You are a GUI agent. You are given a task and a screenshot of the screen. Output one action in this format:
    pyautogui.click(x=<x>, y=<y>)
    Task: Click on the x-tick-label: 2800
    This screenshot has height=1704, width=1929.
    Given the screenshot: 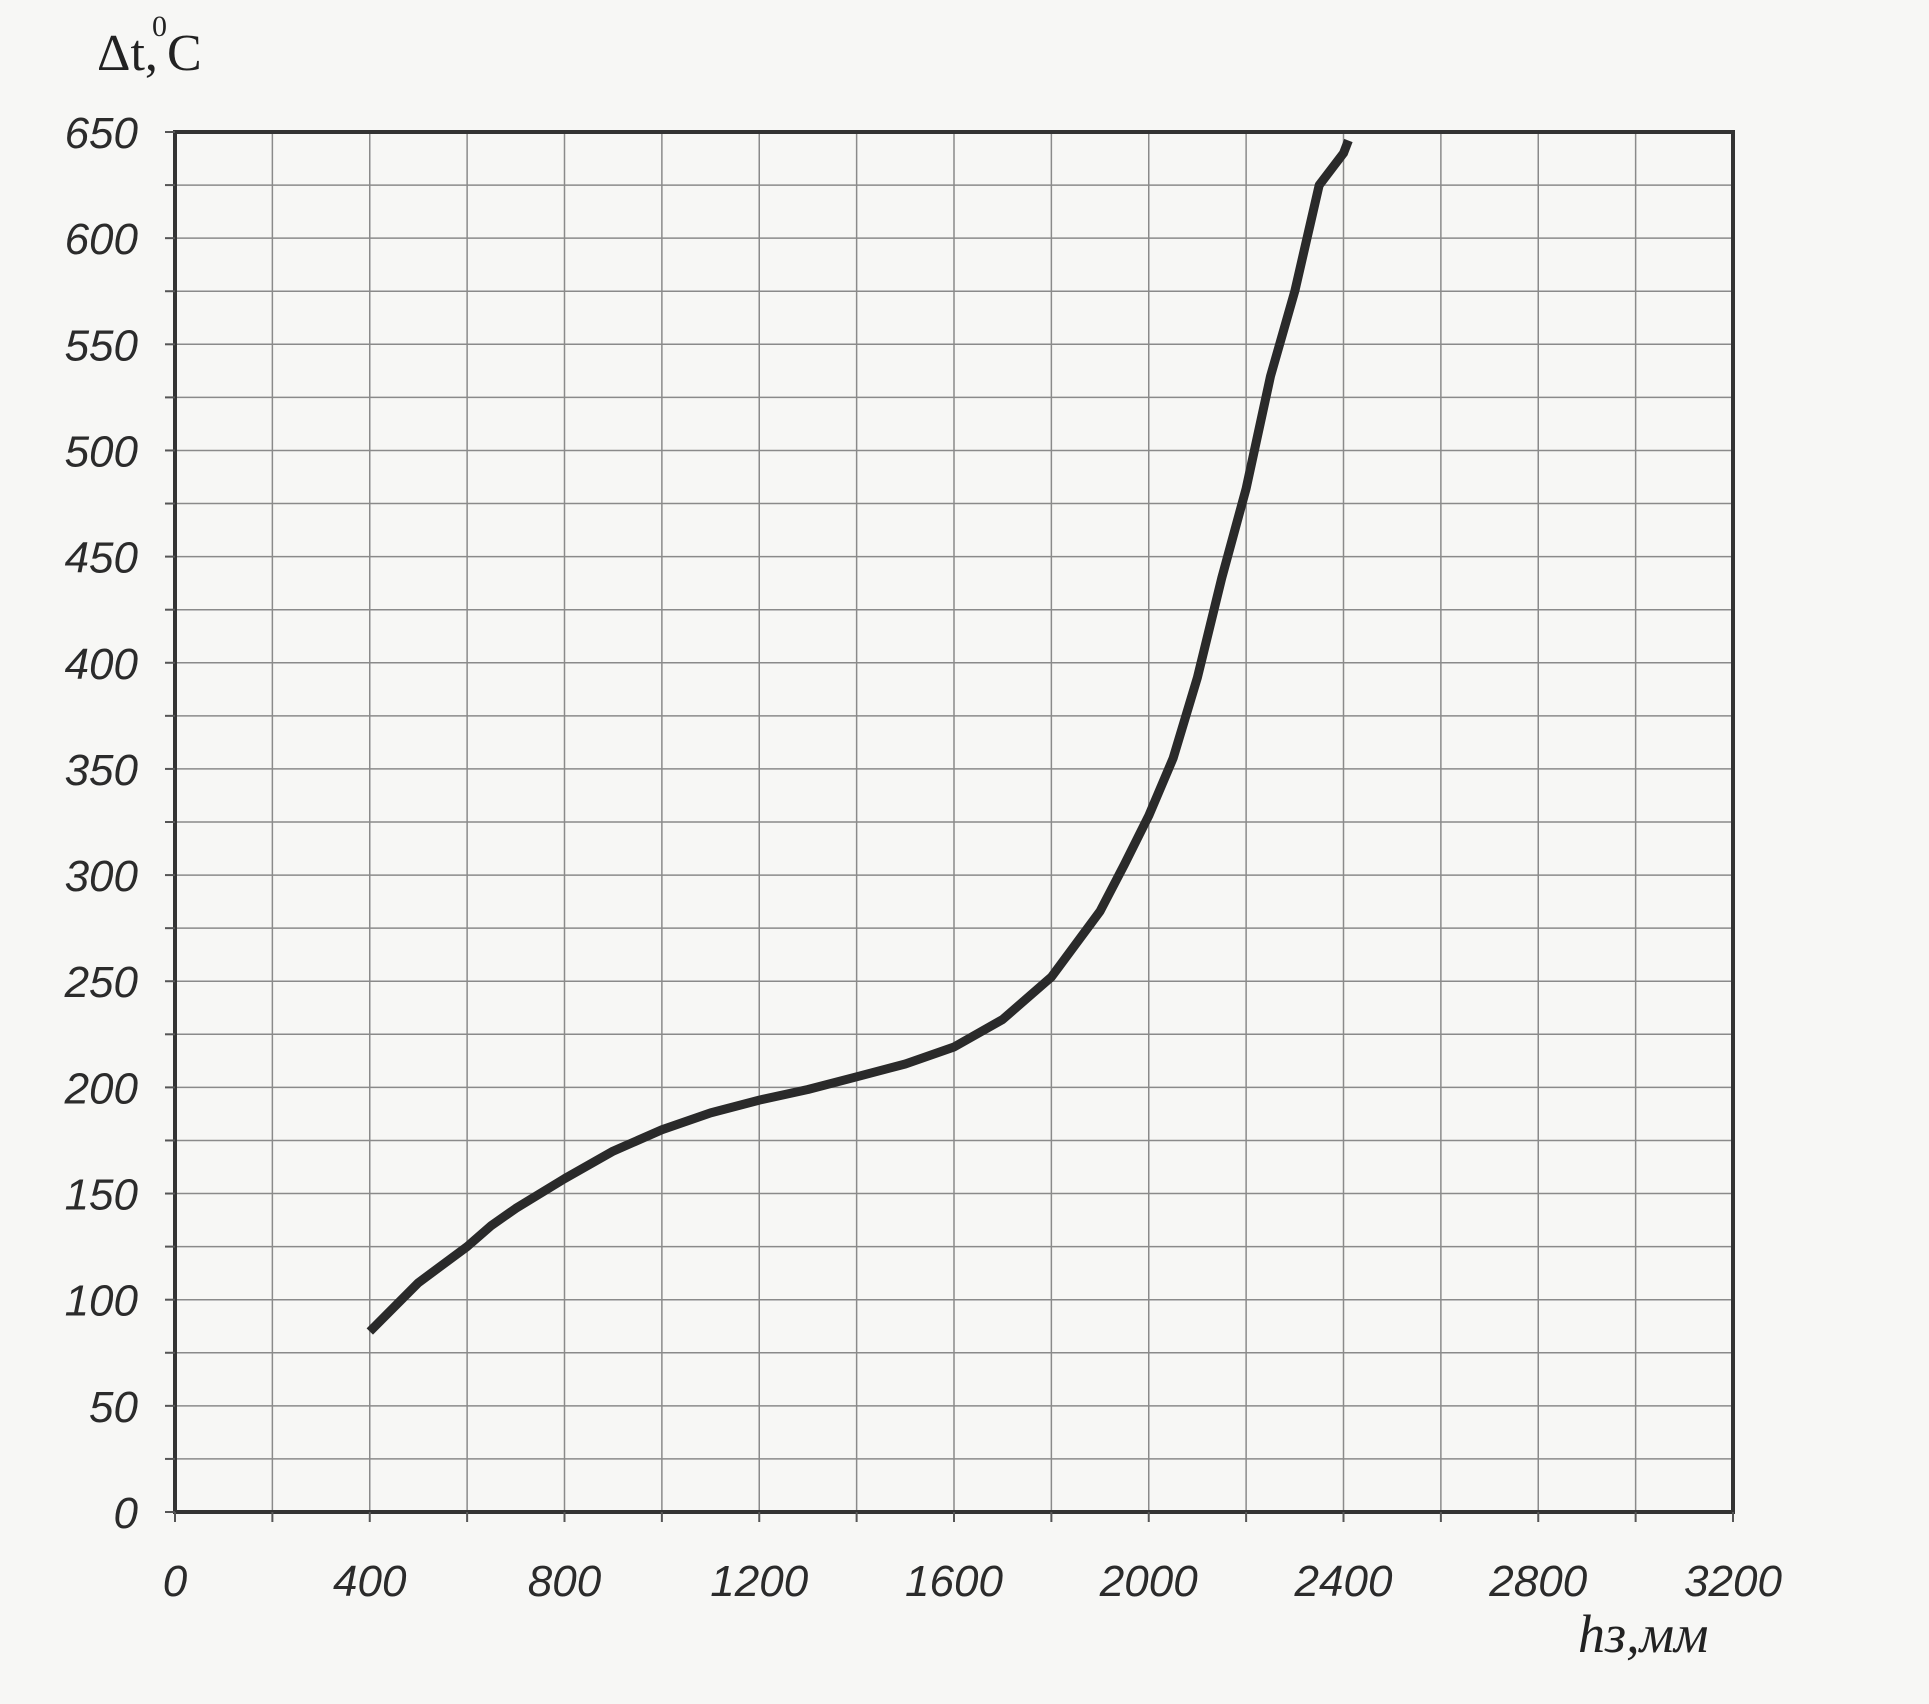 What is the action you would take?
    pyautogui.click(x=1537, y=1581)
    